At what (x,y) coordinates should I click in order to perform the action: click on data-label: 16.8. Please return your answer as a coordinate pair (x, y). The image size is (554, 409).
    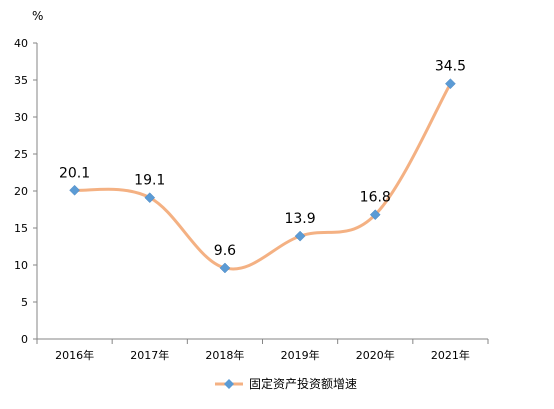
    Looking at the image, I should click on (375, 198).